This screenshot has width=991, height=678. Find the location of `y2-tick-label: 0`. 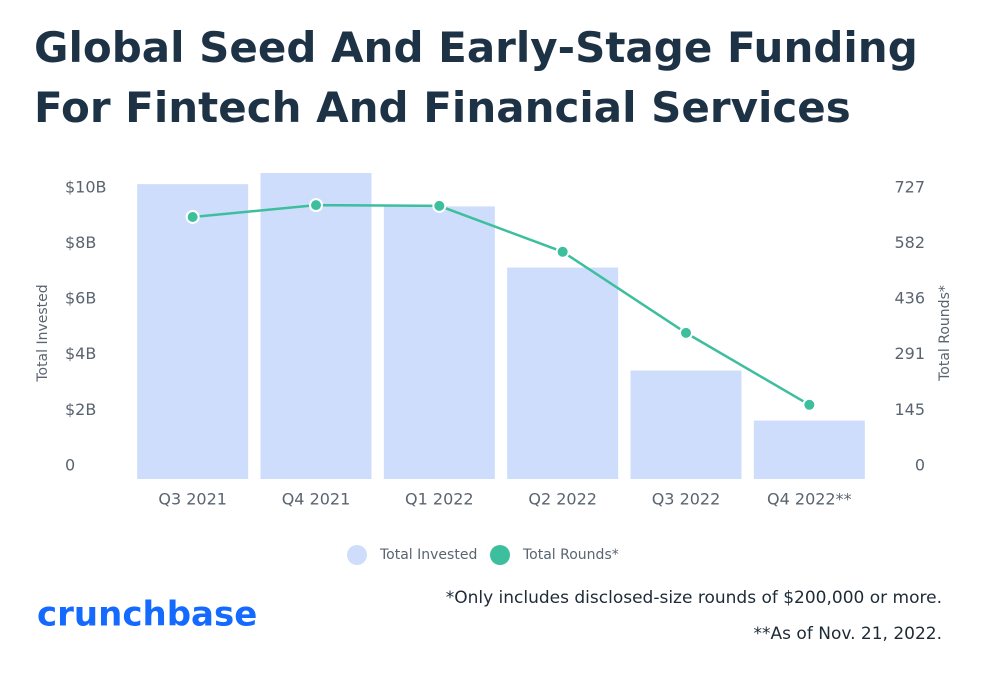

y2-tick-label: 0 is located at coordinates (920, 465).